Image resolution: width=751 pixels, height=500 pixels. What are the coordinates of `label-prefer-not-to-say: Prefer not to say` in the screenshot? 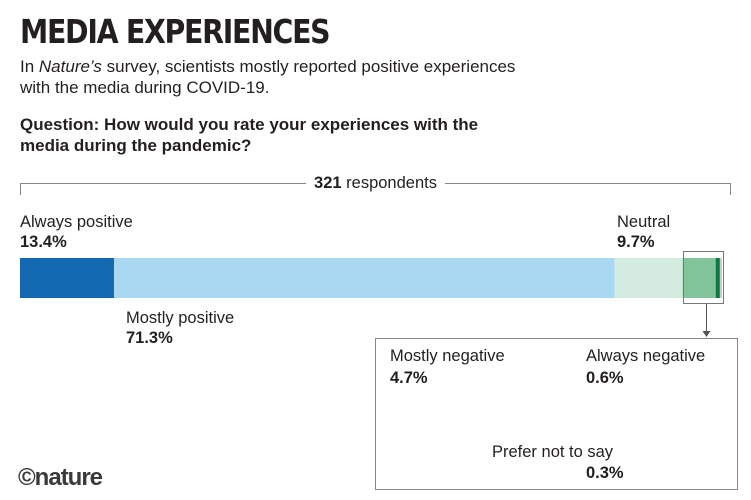 It's located at (553, 452).